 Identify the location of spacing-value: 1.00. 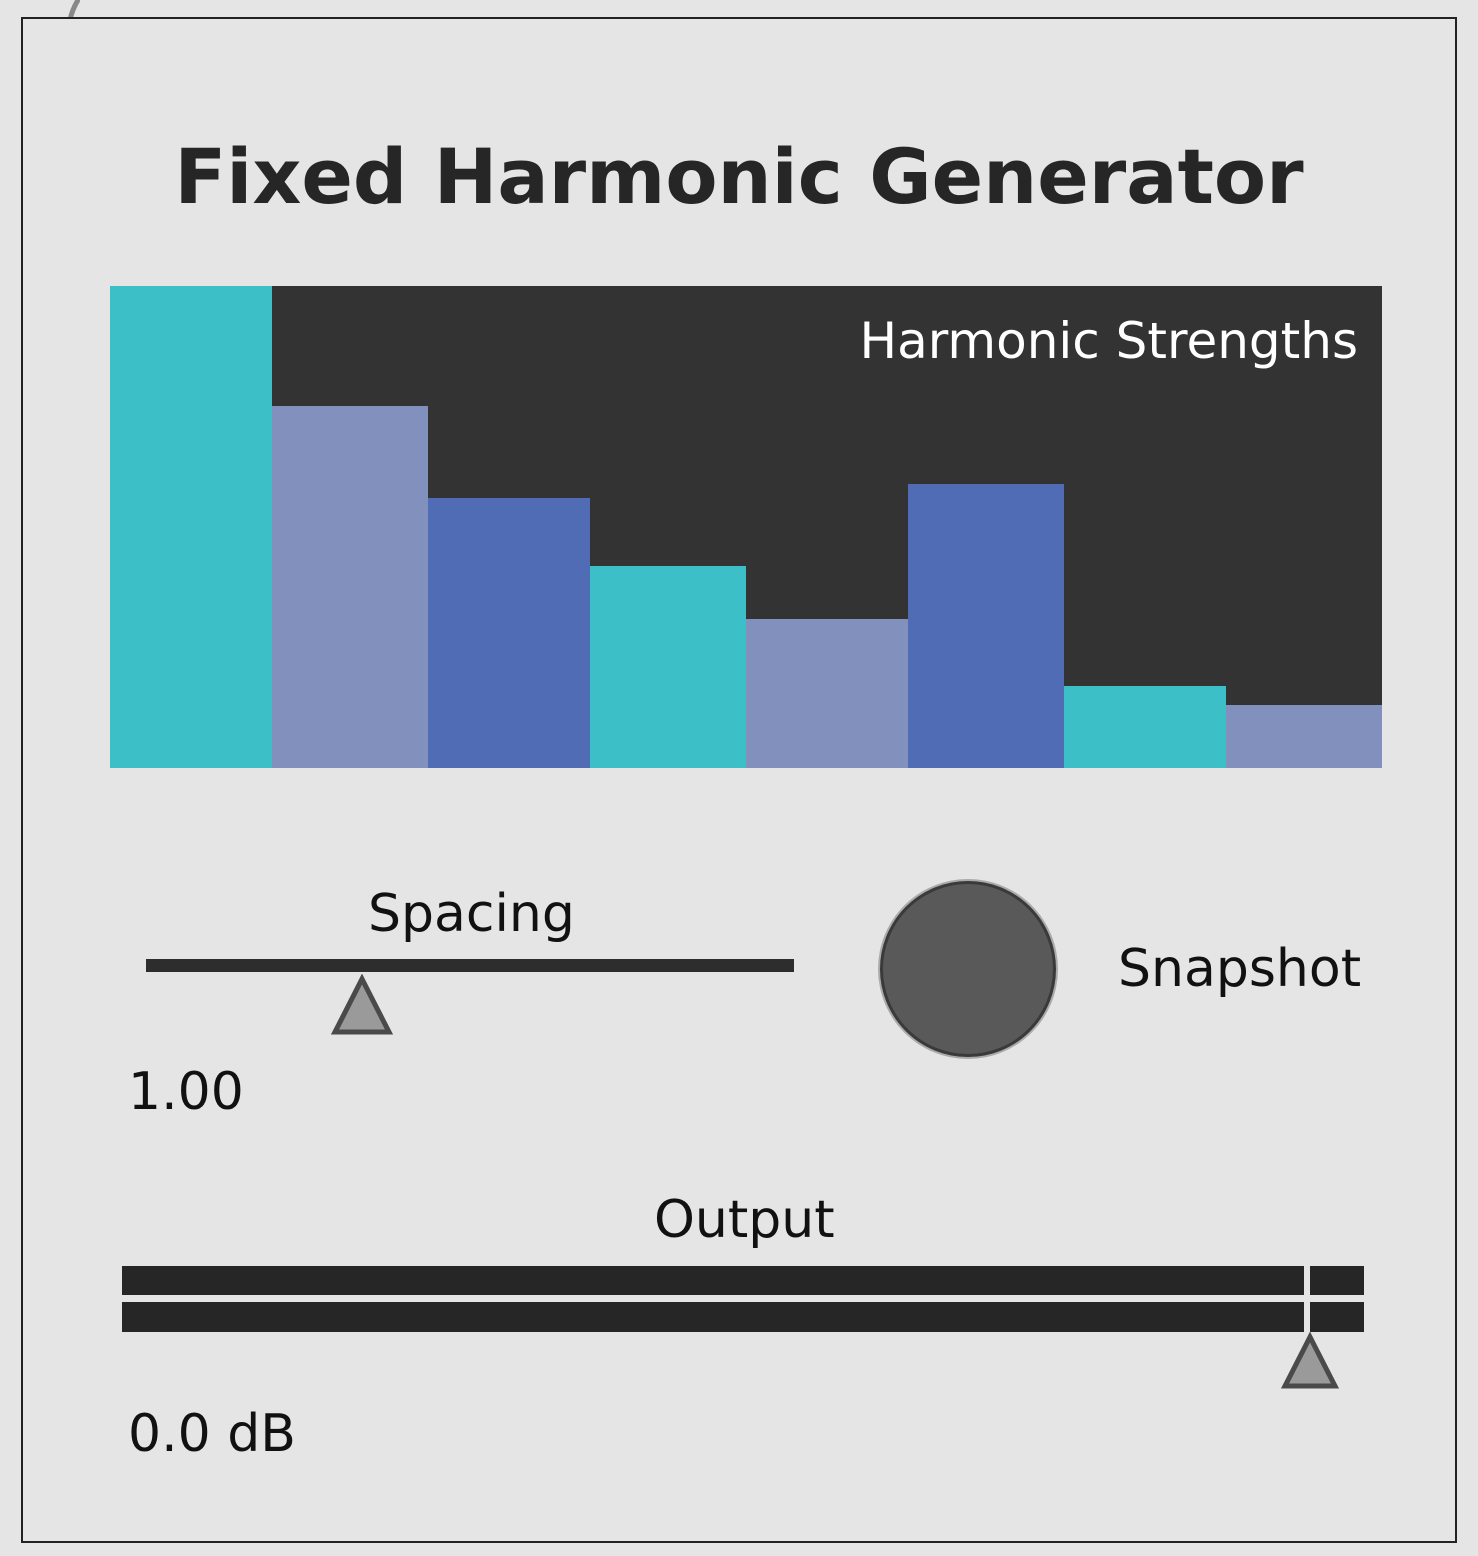
(186, 1092).